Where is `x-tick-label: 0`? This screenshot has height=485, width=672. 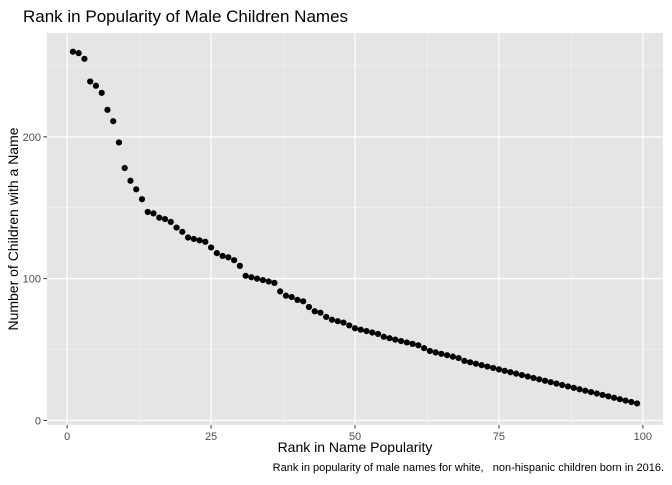 x-tick-label: 0 is located at coordinates (67, 437).